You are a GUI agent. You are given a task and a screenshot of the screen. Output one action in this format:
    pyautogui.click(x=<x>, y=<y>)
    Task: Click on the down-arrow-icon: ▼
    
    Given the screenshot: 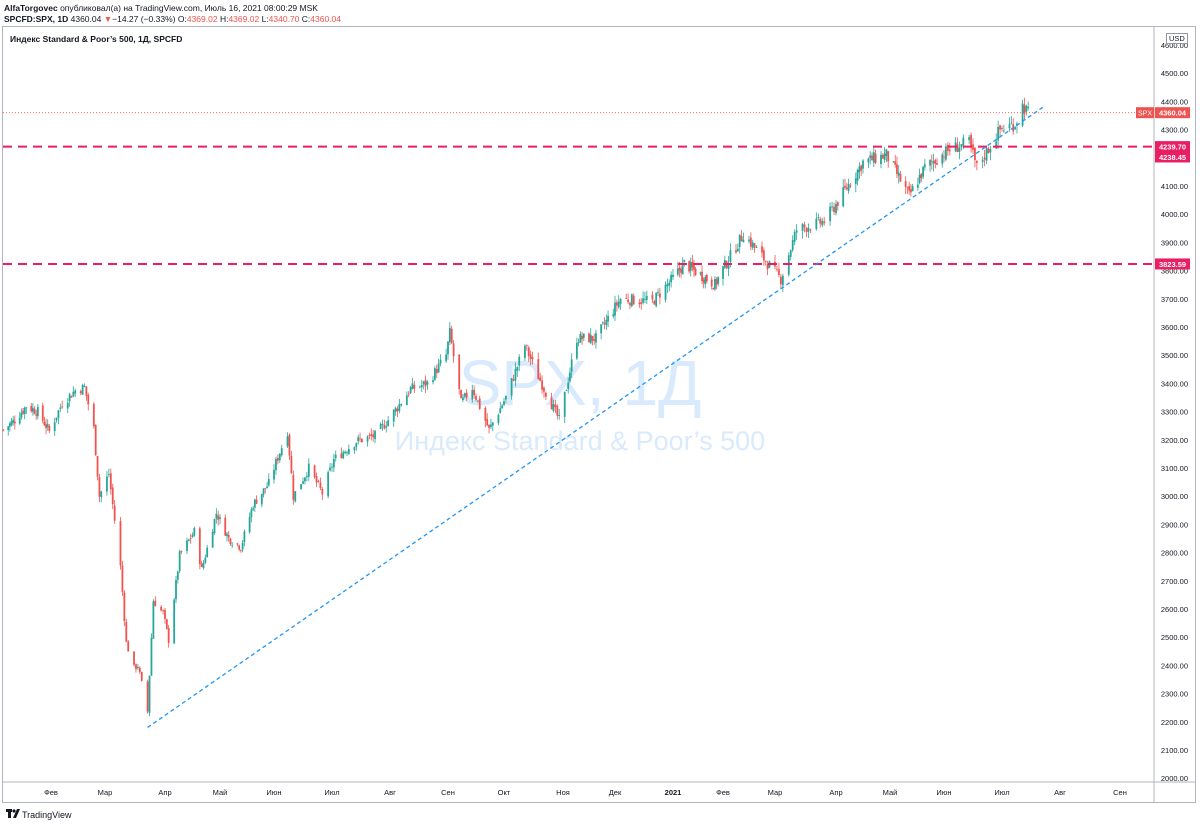 What is the action you would take?
    pyautogui.click(x=108, y=19)
    